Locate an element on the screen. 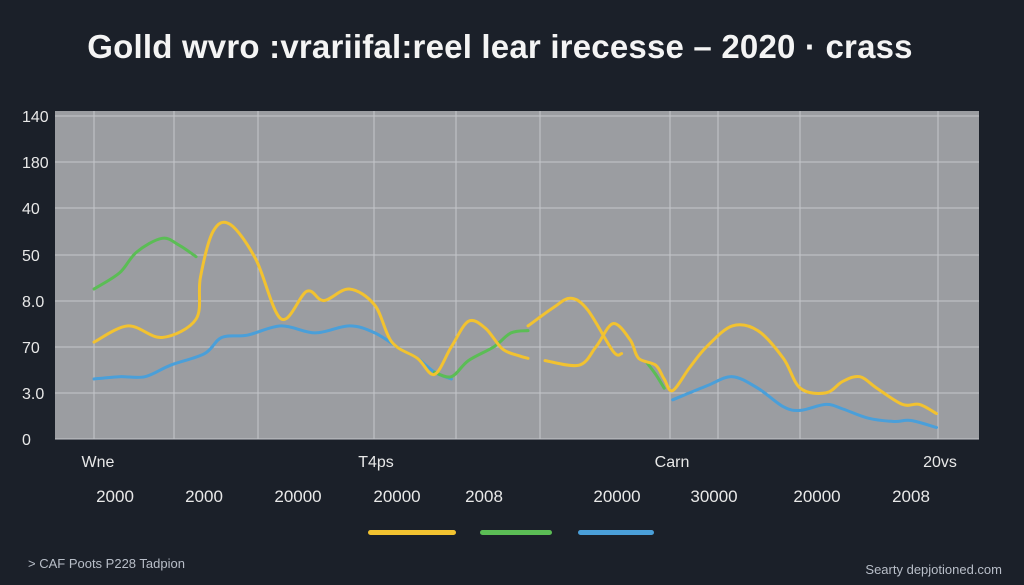 The width and height of the screenshot is (1024, 585). legend-swatch-yellow is located at coordinates (412, 532).